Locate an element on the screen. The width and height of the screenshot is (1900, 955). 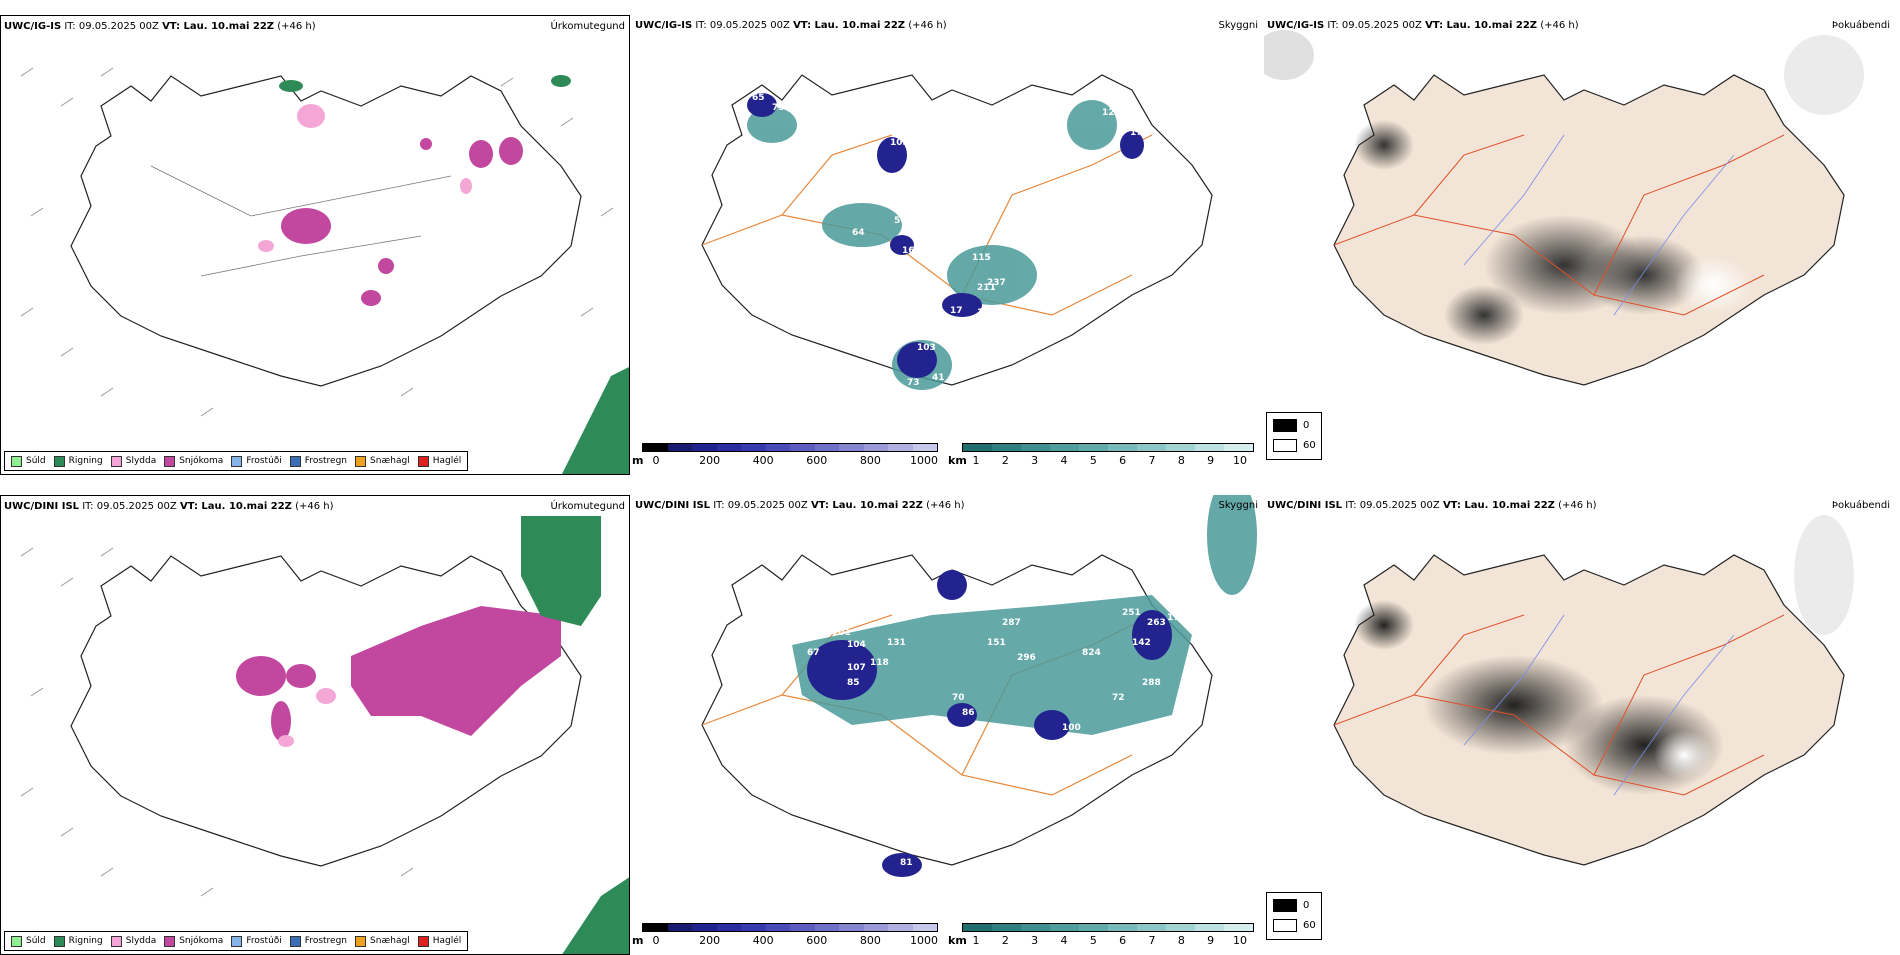
cloudbase-label: 70 is located at coordinates (768, 83).